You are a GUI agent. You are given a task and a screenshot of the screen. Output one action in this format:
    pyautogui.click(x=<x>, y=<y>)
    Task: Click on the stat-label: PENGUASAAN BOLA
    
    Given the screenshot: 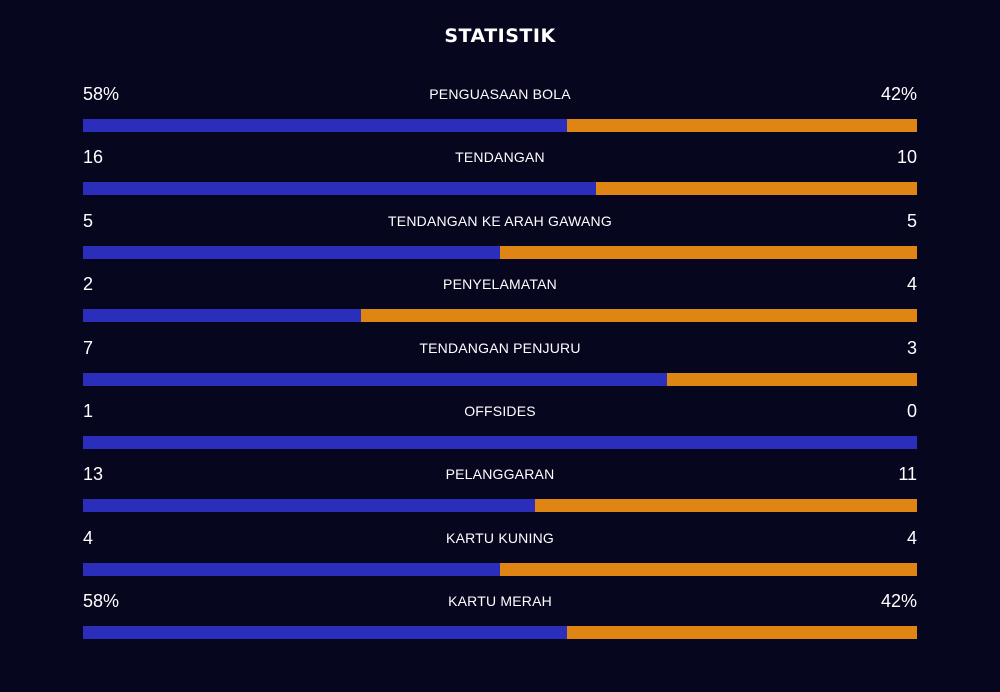 What is the action you would take?
    pyautogui.click(x=500, y=94)
    